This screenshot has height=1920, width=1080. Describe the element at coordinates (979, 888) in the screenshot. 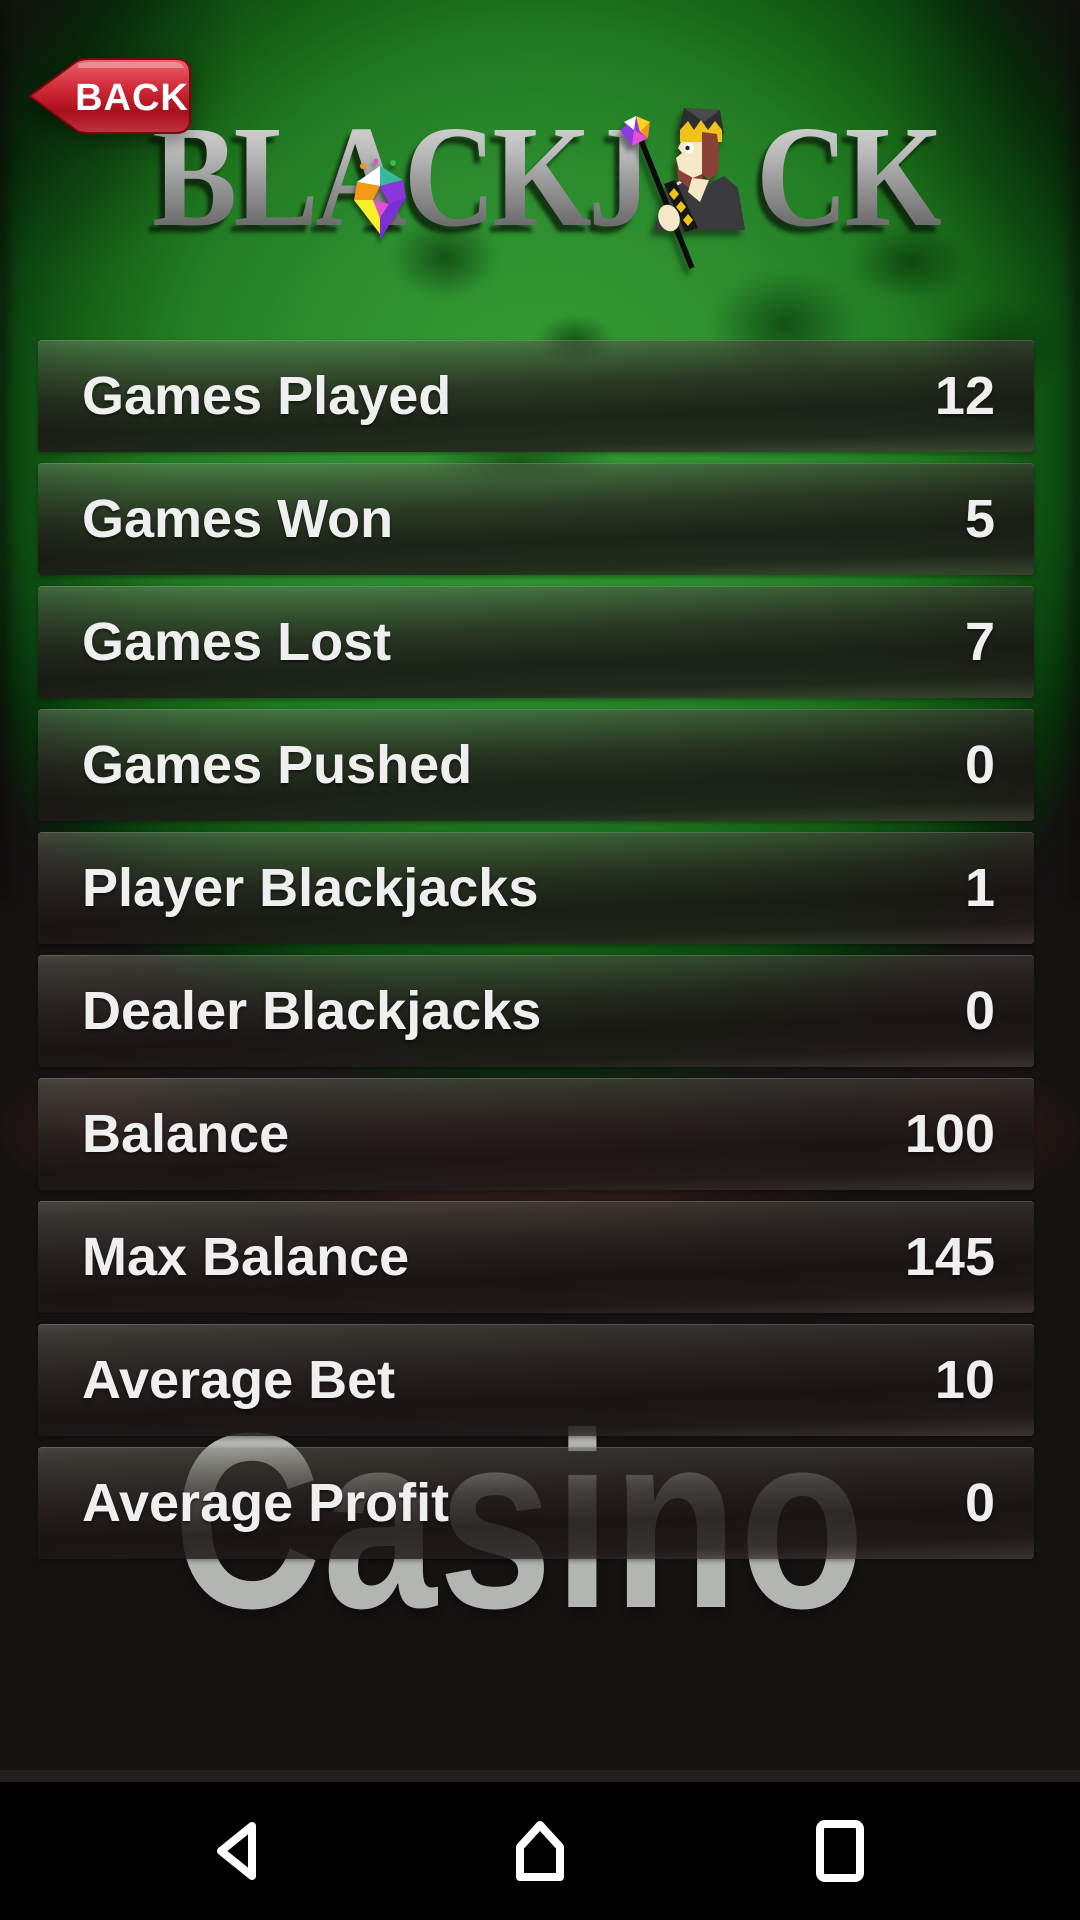

I see `stat-value: 1` at that location.